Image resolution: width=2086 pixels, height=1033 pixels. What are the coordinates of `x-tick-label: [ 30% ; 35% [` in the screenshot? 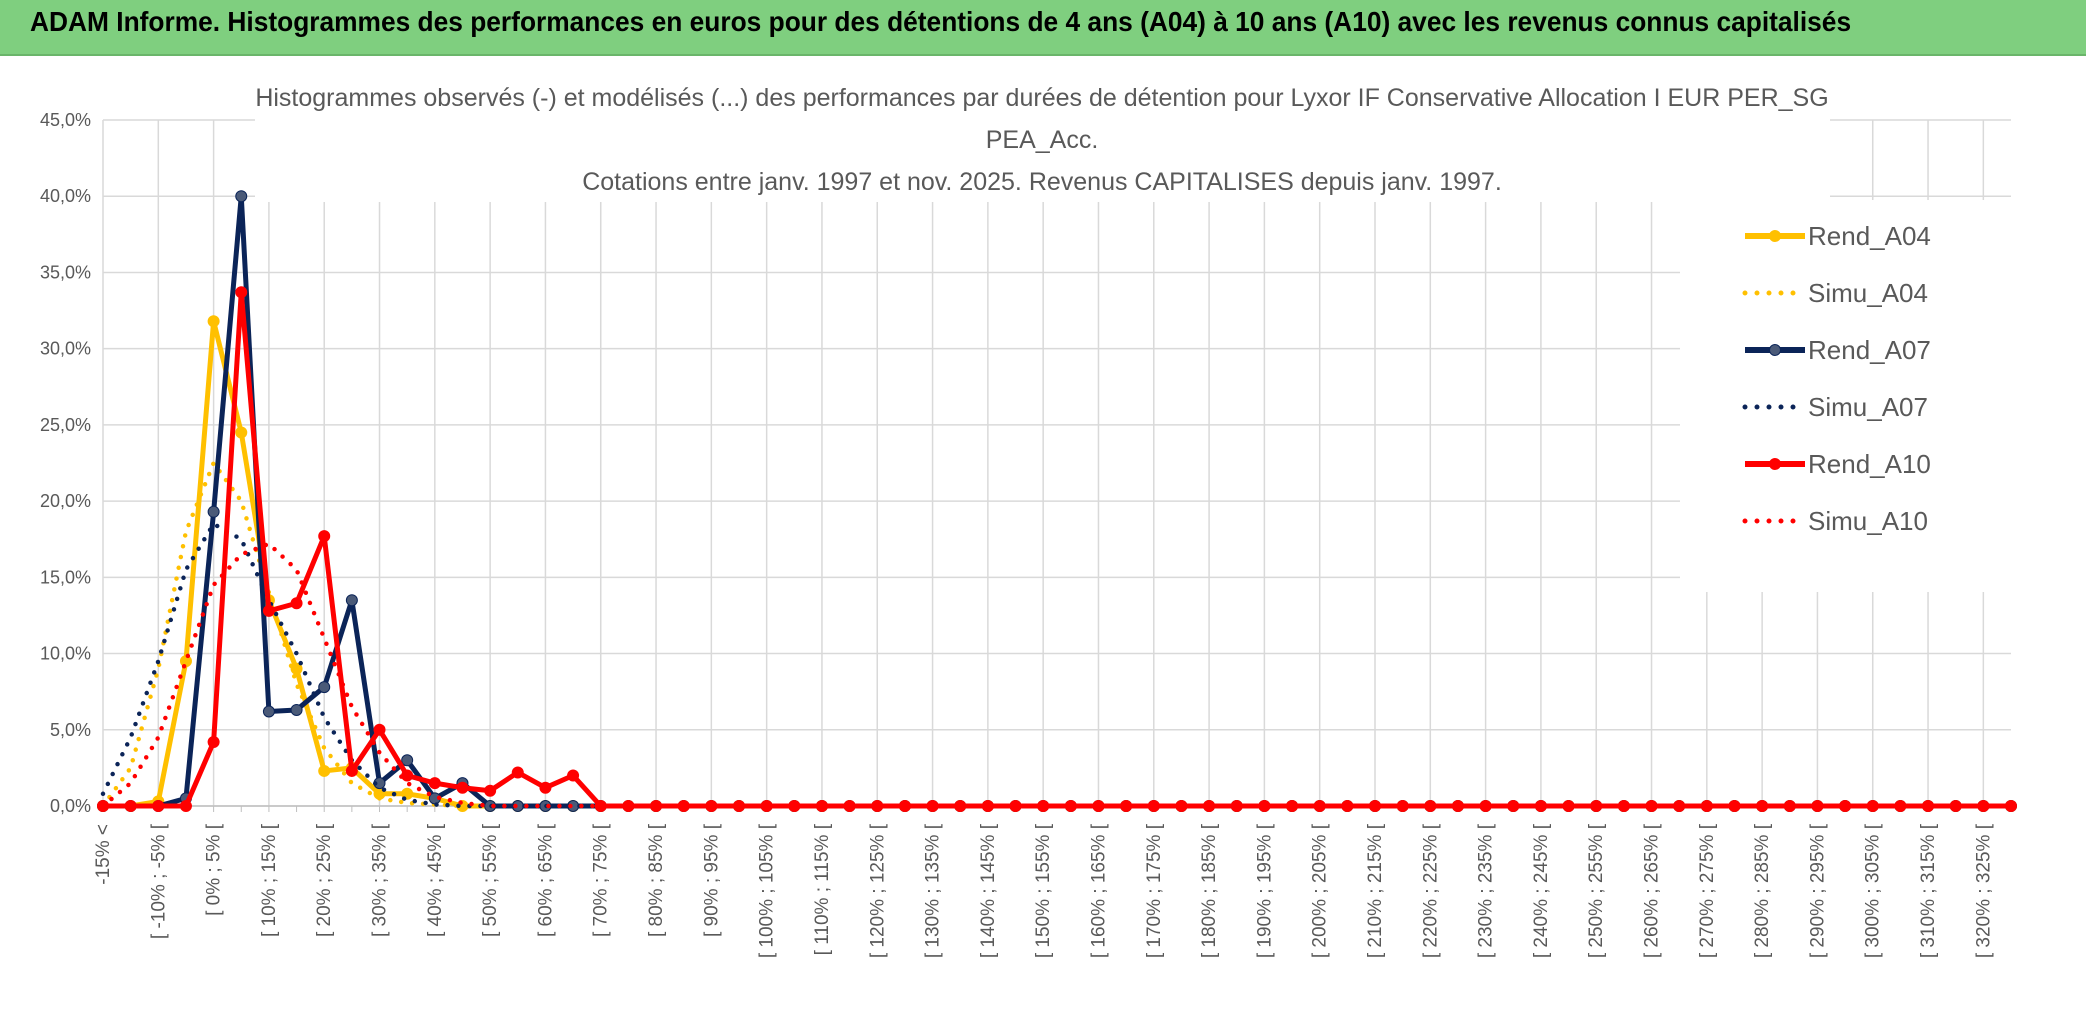 It's located at (380, 880).